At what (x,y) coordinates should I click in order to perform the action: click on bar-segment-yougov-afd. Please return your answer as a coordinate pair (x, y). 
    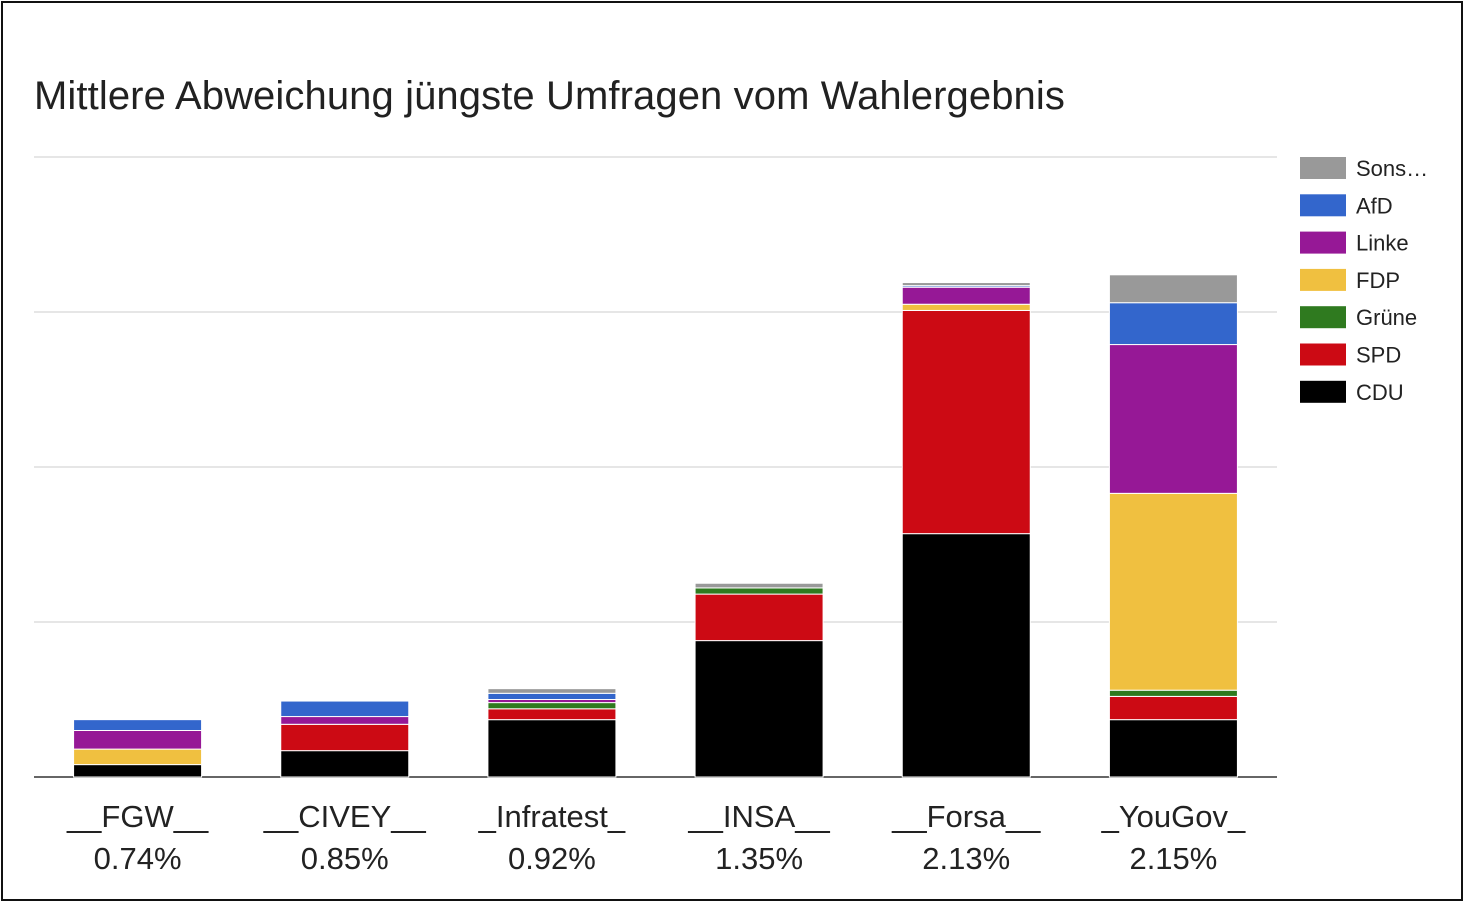
    Looking at the image, I should click on (1173, 324).